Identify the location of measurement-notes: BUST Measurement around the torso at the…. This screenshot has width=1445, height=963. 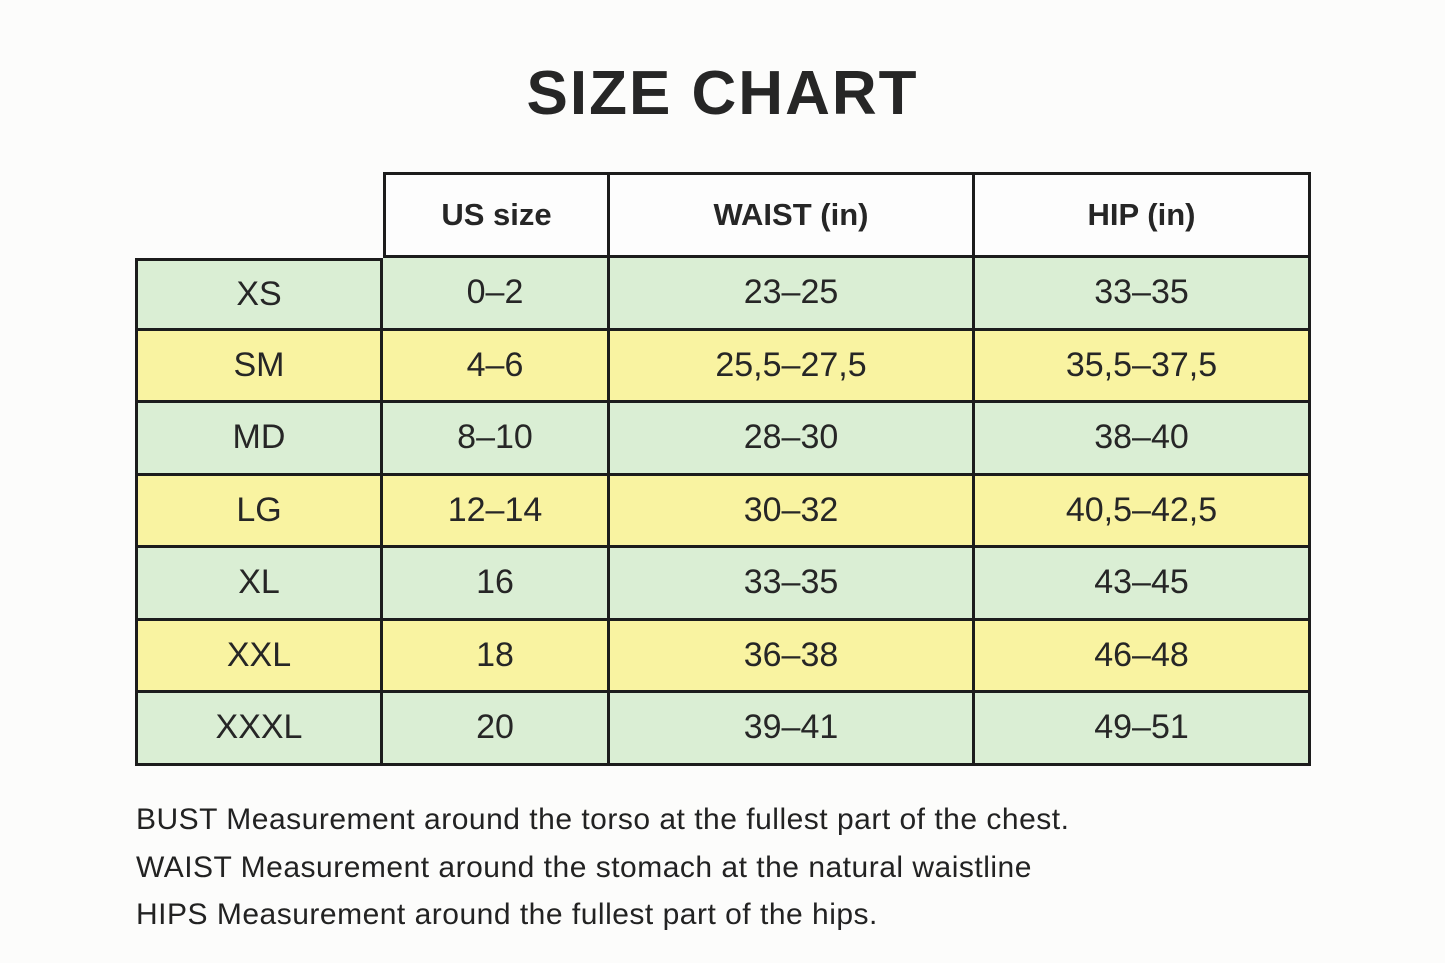
(602, 867).